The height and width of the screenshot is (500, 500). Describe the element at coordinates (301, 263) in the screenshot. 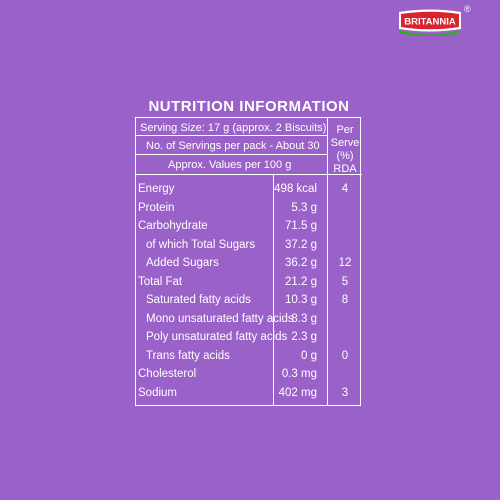

I see `nutrient-value: 36.2 g` at that location.